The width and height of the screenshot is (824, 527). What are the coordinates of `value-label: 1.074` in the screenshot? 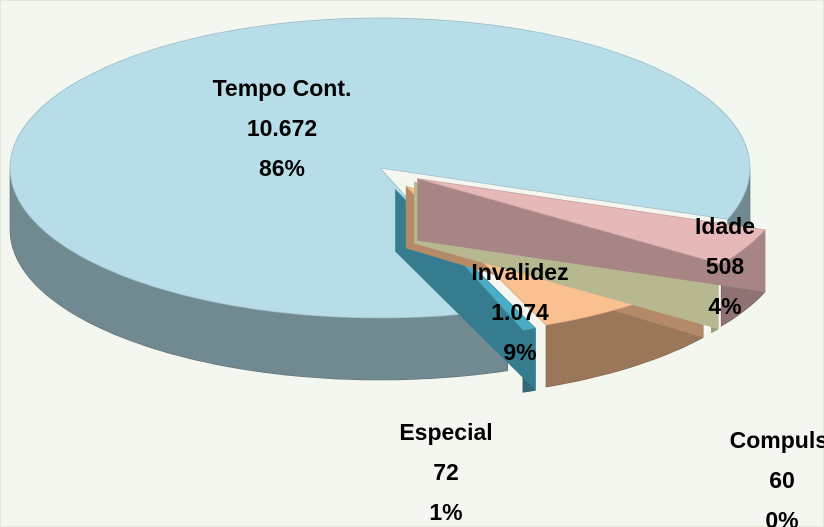 It's located at (520, 312).